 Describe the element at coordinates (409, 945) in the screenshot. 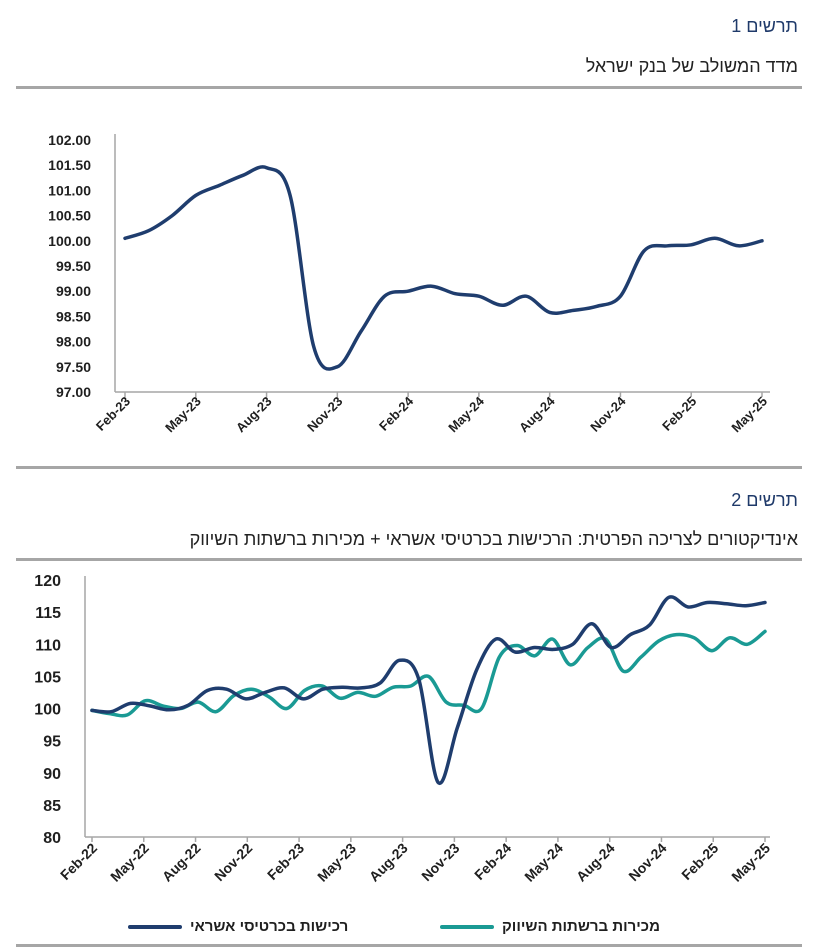

I see `figure2-bottom-rule` at that location.